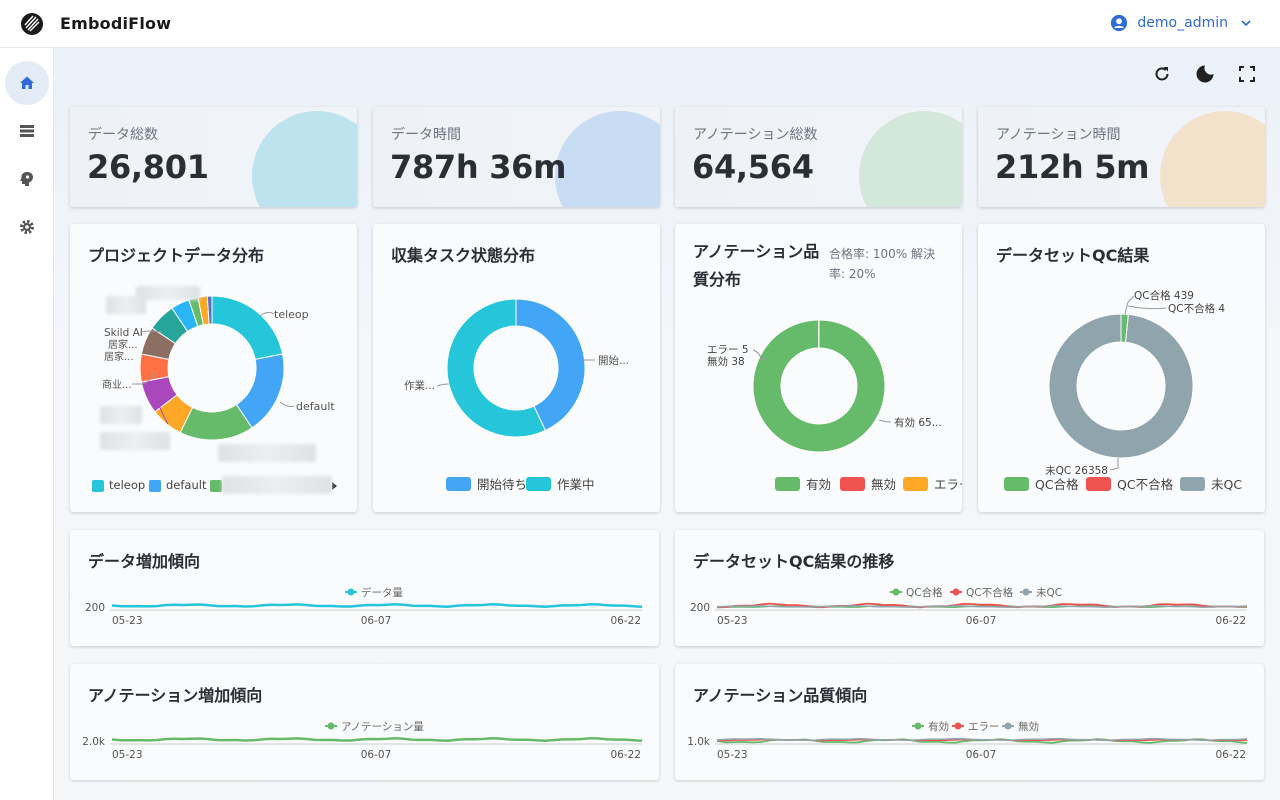 The image size is (1280, 800). I want to click on qc-trend-line-chart: QC合格 QC不合格 未QC 200 05-23 06-07 06-22, so click(969, 588).